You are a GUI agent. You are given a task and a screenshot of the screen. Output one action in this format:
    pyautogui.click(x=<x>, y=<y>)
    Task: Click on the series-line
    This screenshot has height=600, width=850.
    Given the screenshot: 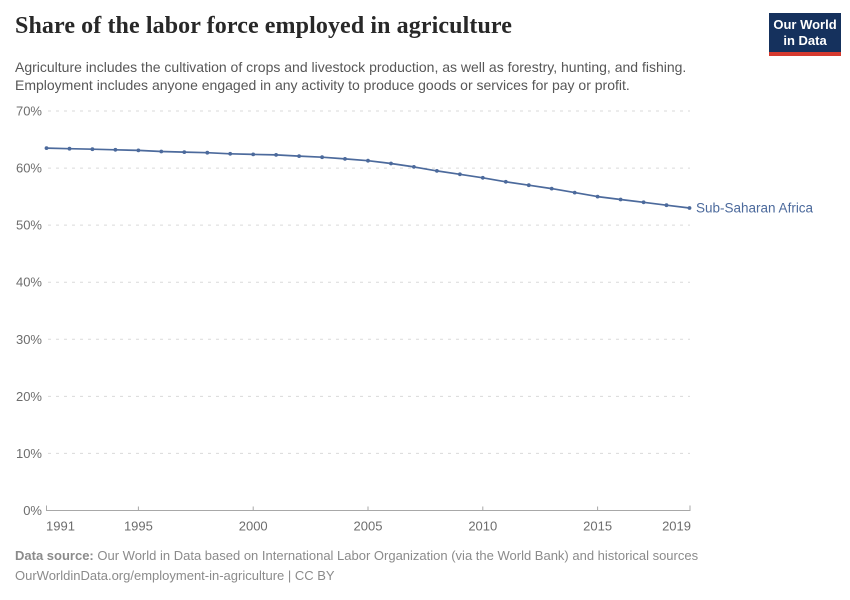 What is the action you would take?
    pyautogui.click(x=368, y=178)
    